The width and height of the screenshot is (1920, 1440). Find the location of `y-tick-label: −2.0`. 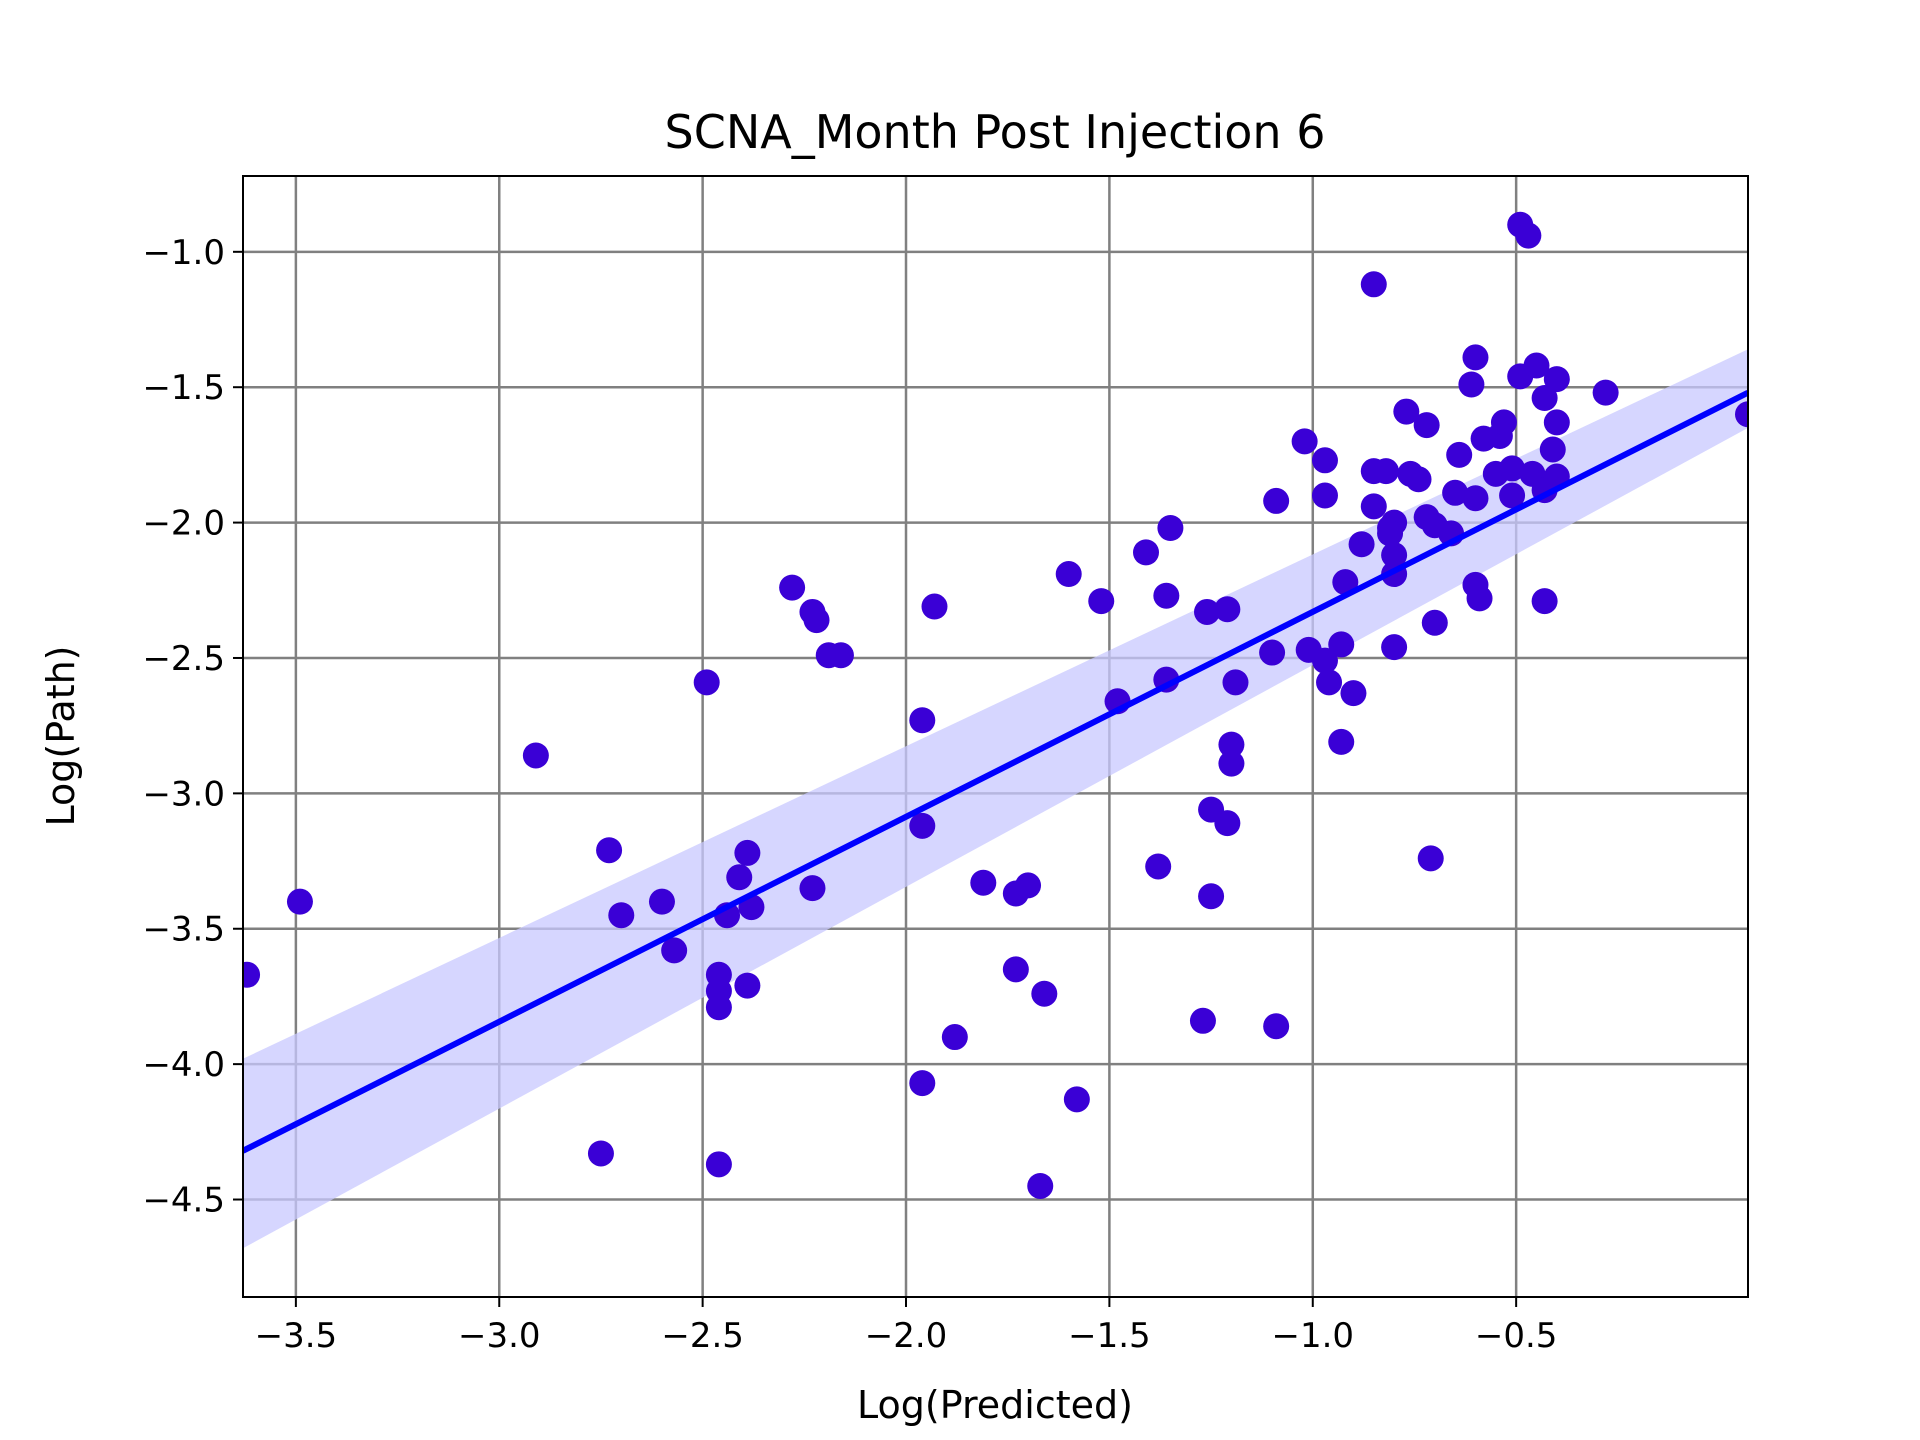

y-tick-label: −2.0 is located at coordinates (183, 524).